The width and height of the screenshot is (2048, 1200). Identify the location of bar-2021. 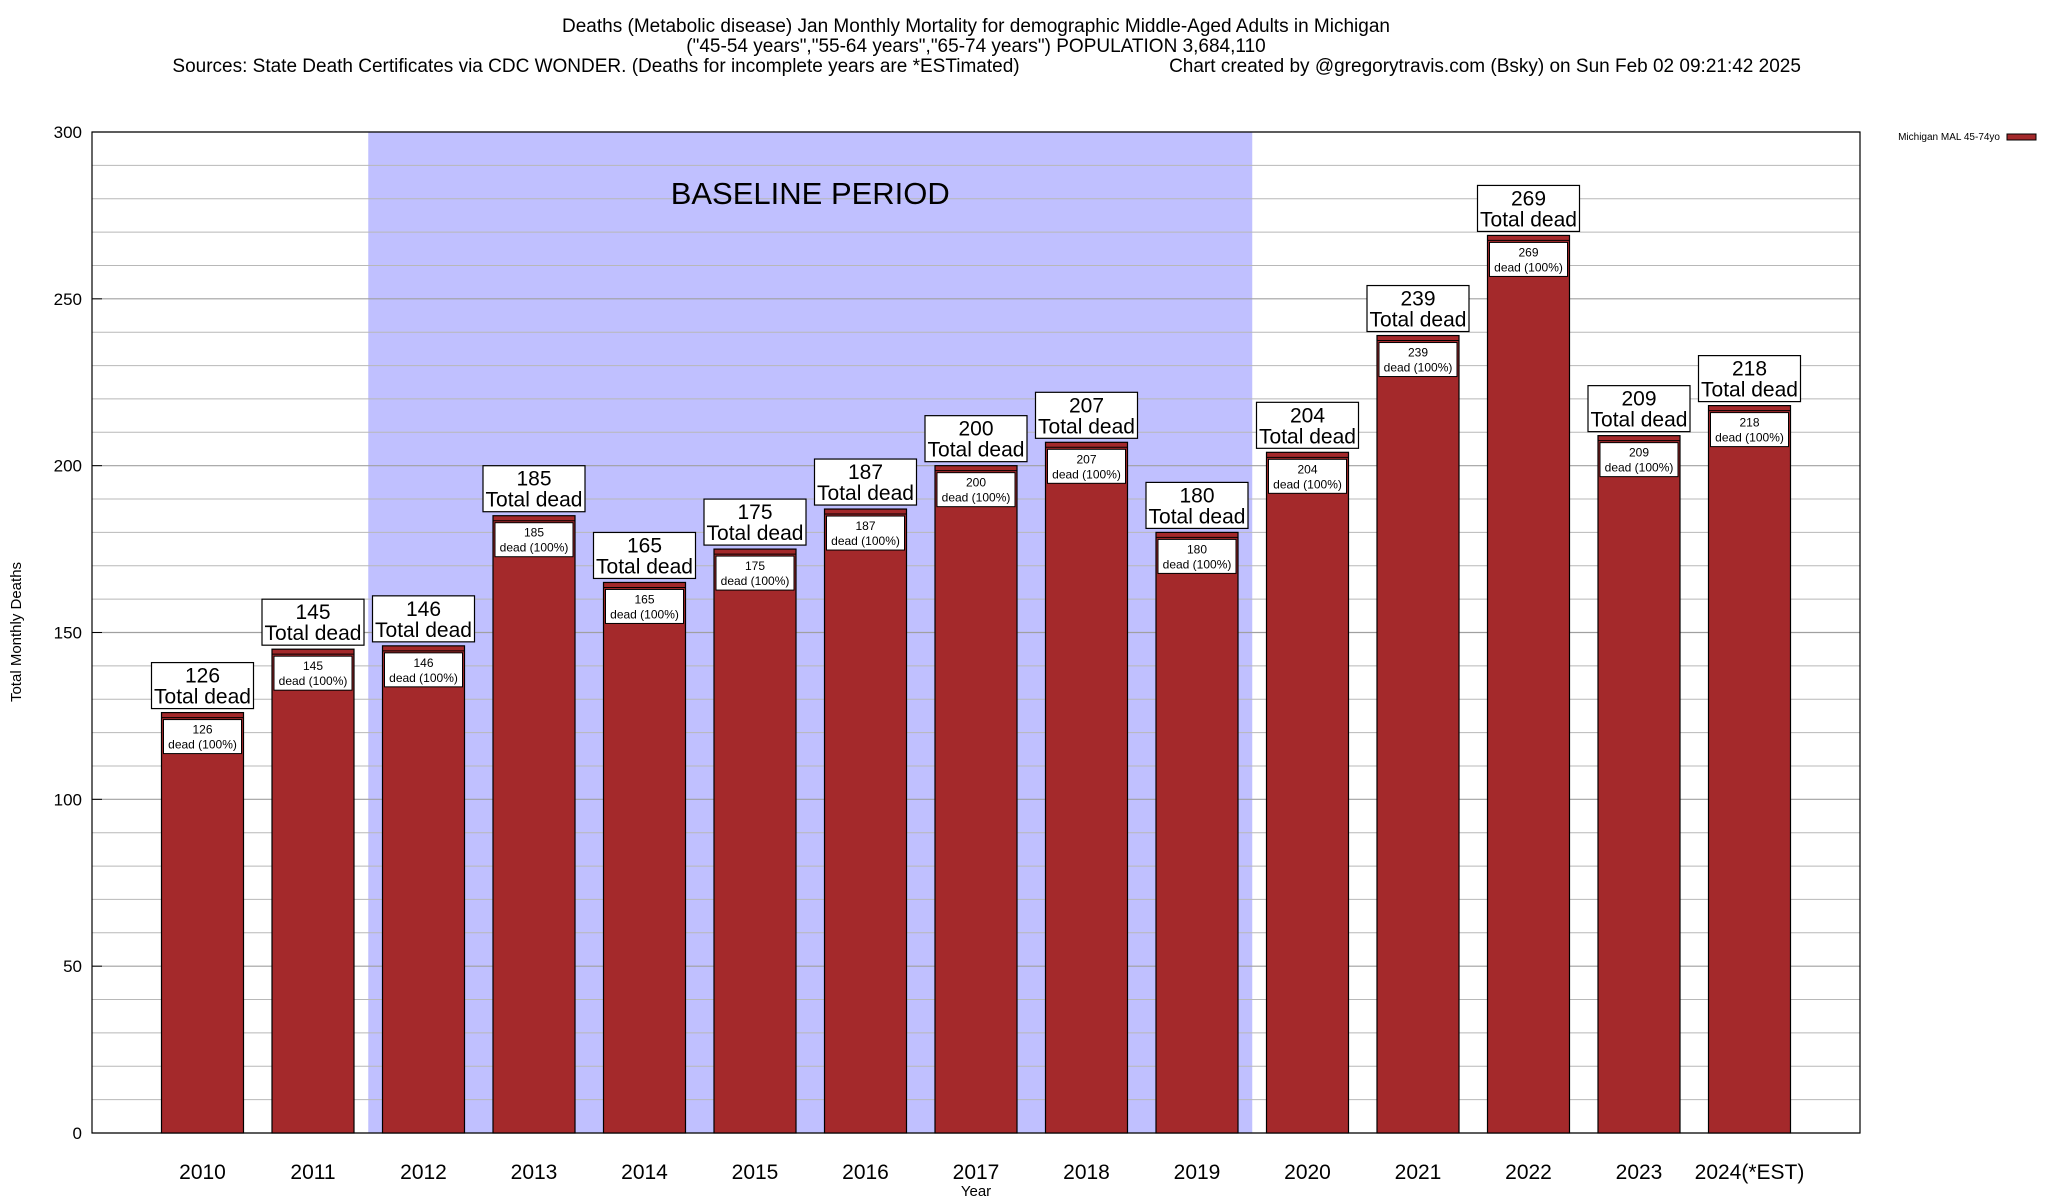
(1418, 734).